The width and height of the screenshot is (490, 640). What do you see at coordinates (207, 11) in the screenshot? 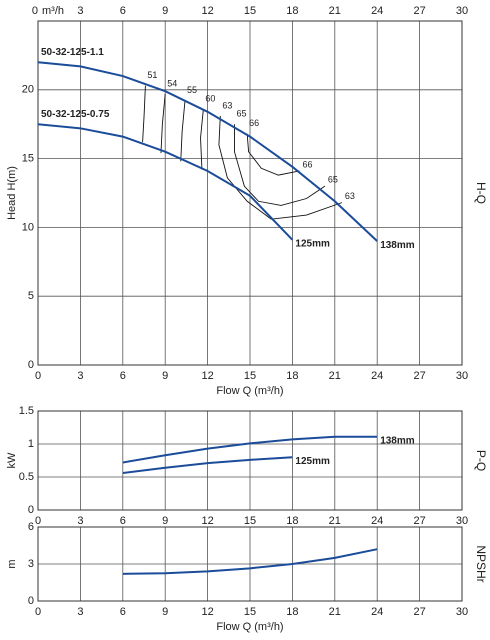
I see `top-x-tick-label: 12` at bounding box center [207, 11].